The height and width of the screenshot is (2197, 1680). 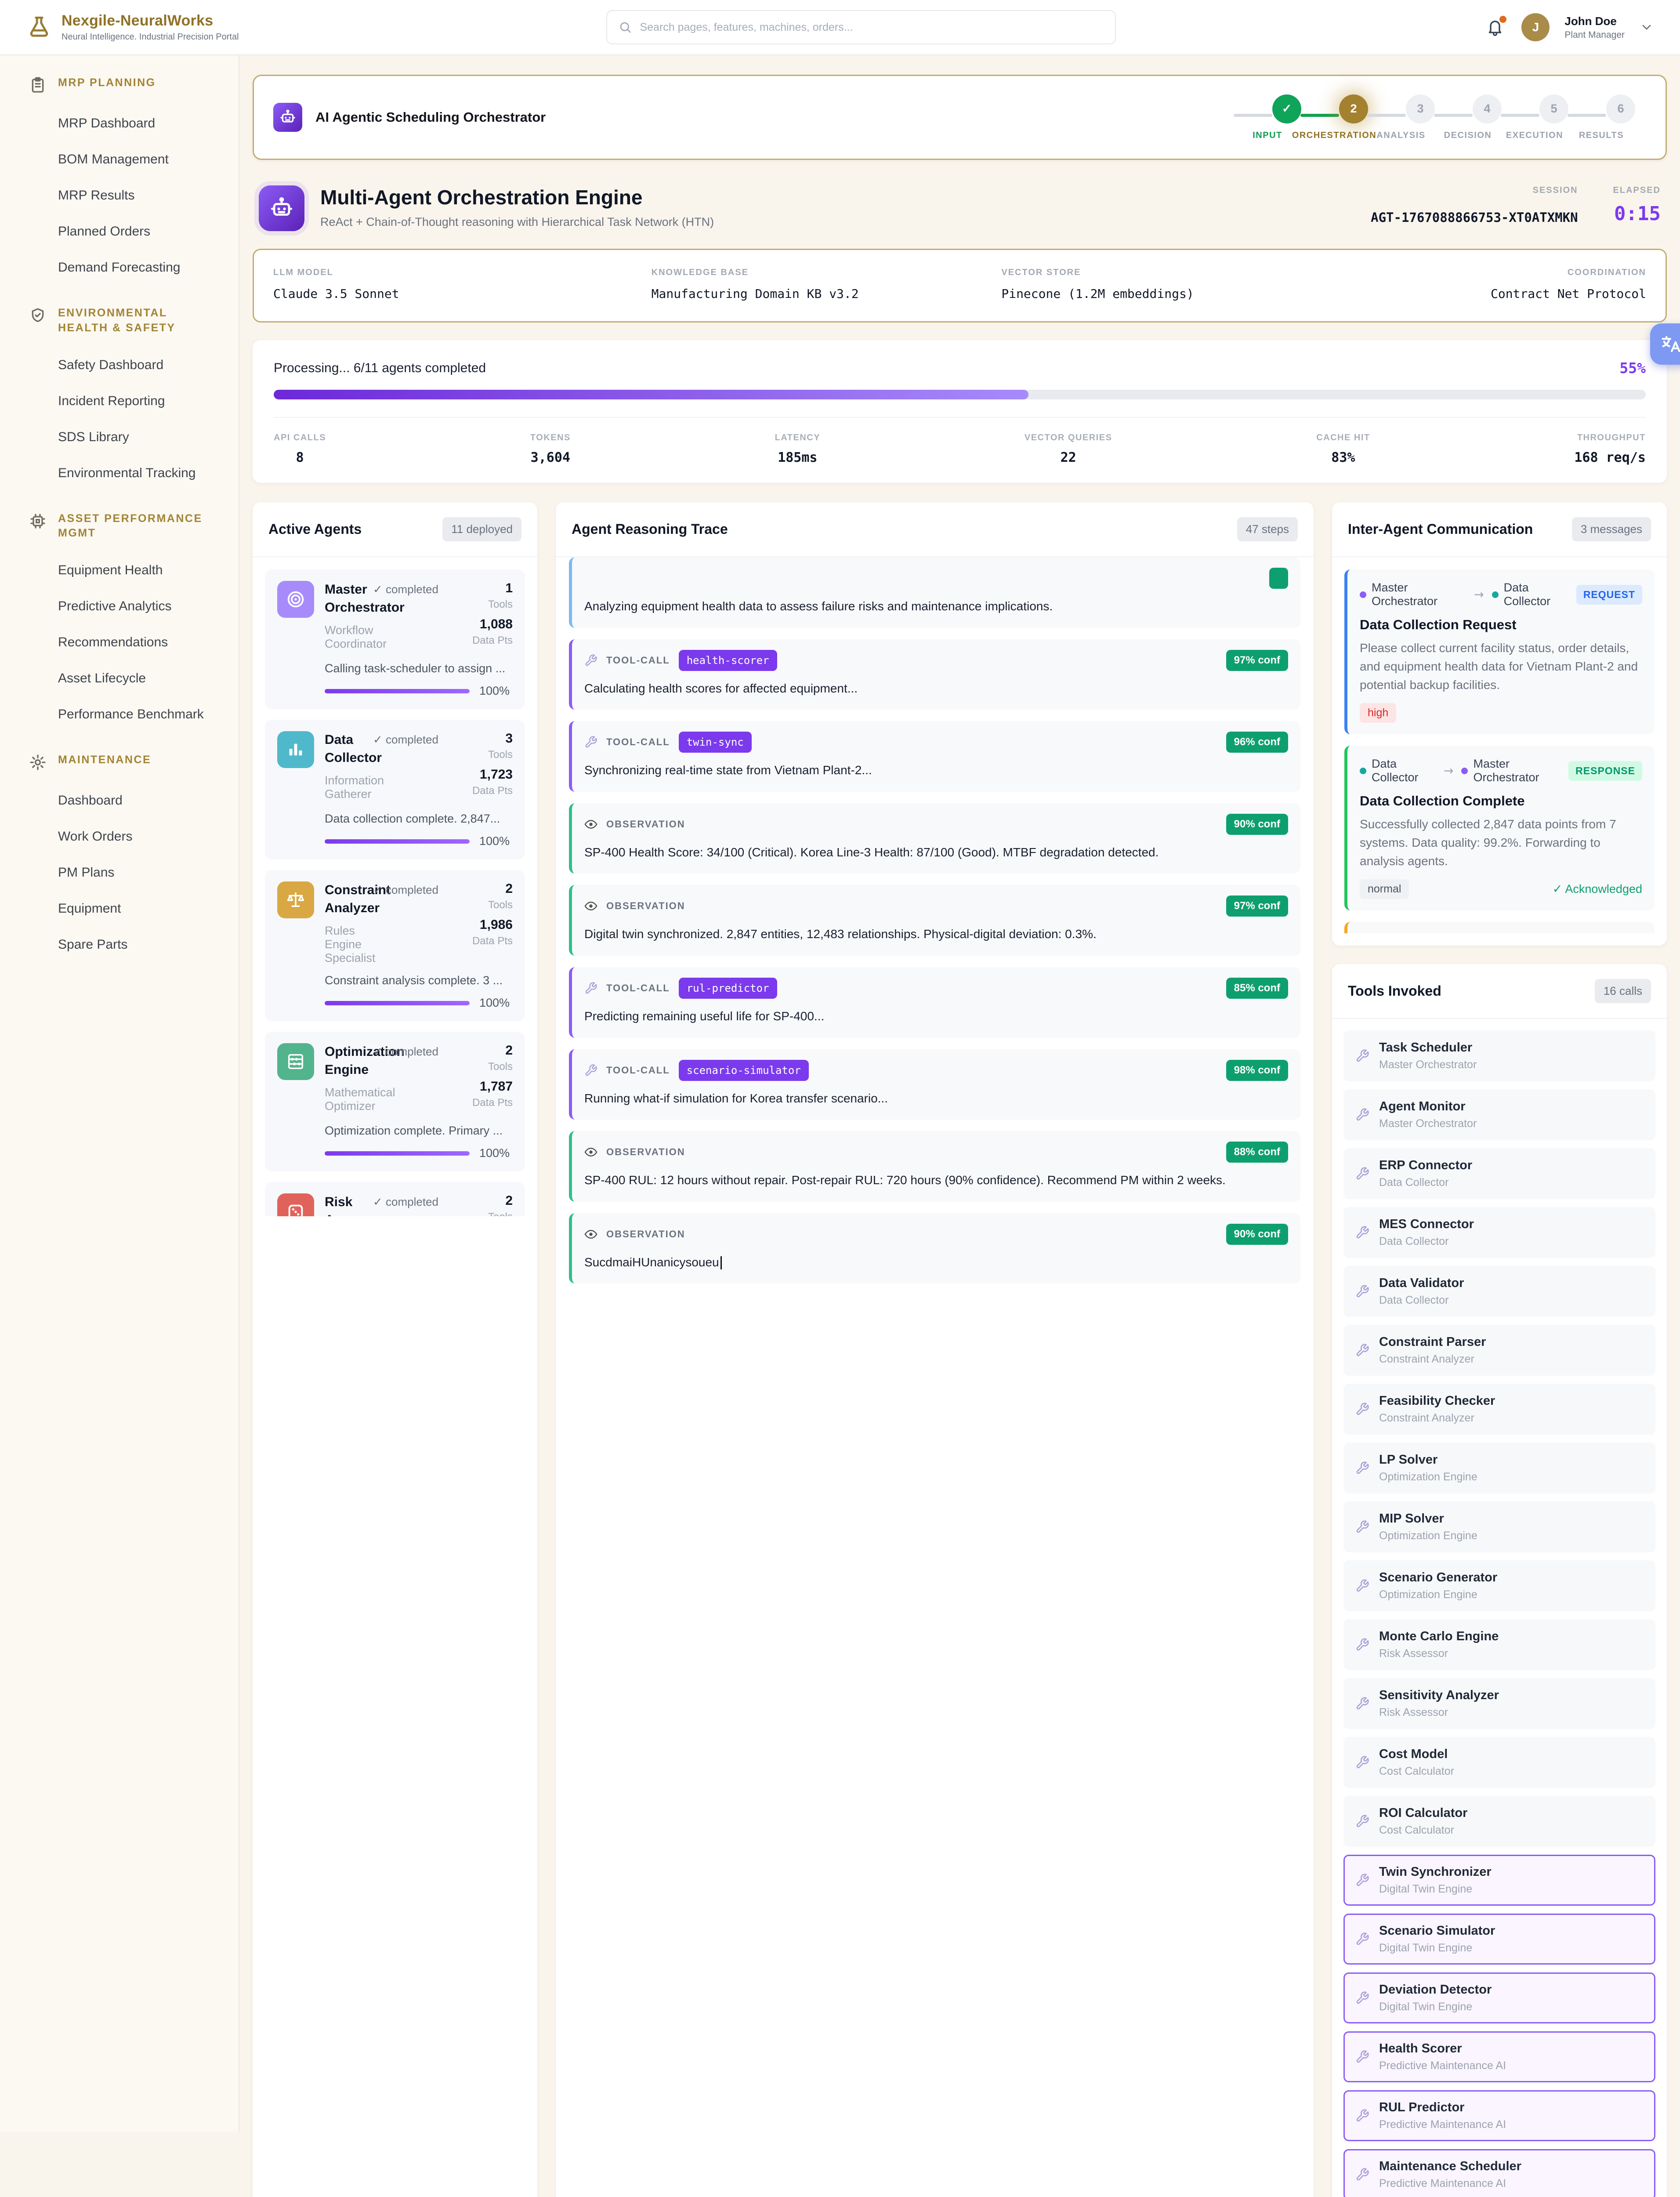 What do you see at coordinates (638, 1070) in the screenshot?
I see `trace-type-label: TOOL-CALL` at bounding box center [638, 1070].